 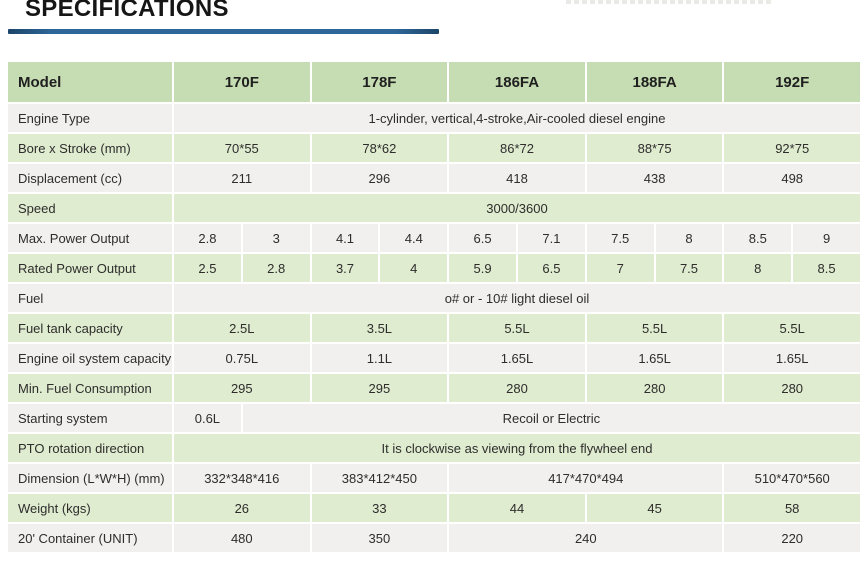 I want to click on table-row: Starting system 0.6L Recoil or Electric, so click(x=434, y=418).